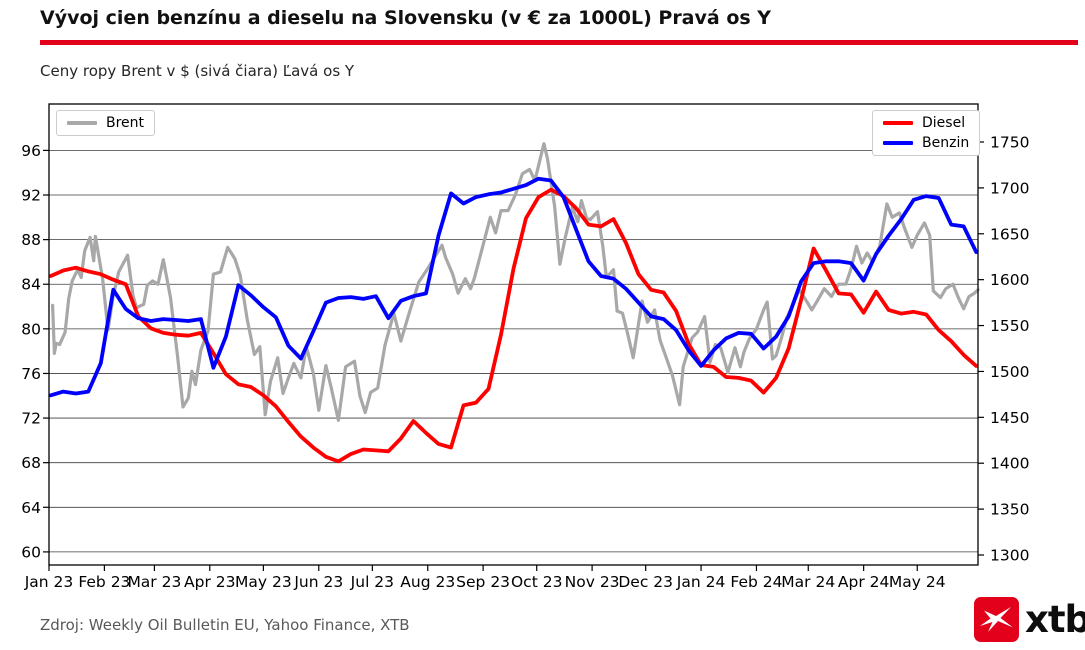 Image resolution: width=1085 pixels, height=650 pixels. What do you see at coordinates (645, 582) in the screenshot?
I see `x-axis-label: Dec 23` at bounding box center [645, 582].